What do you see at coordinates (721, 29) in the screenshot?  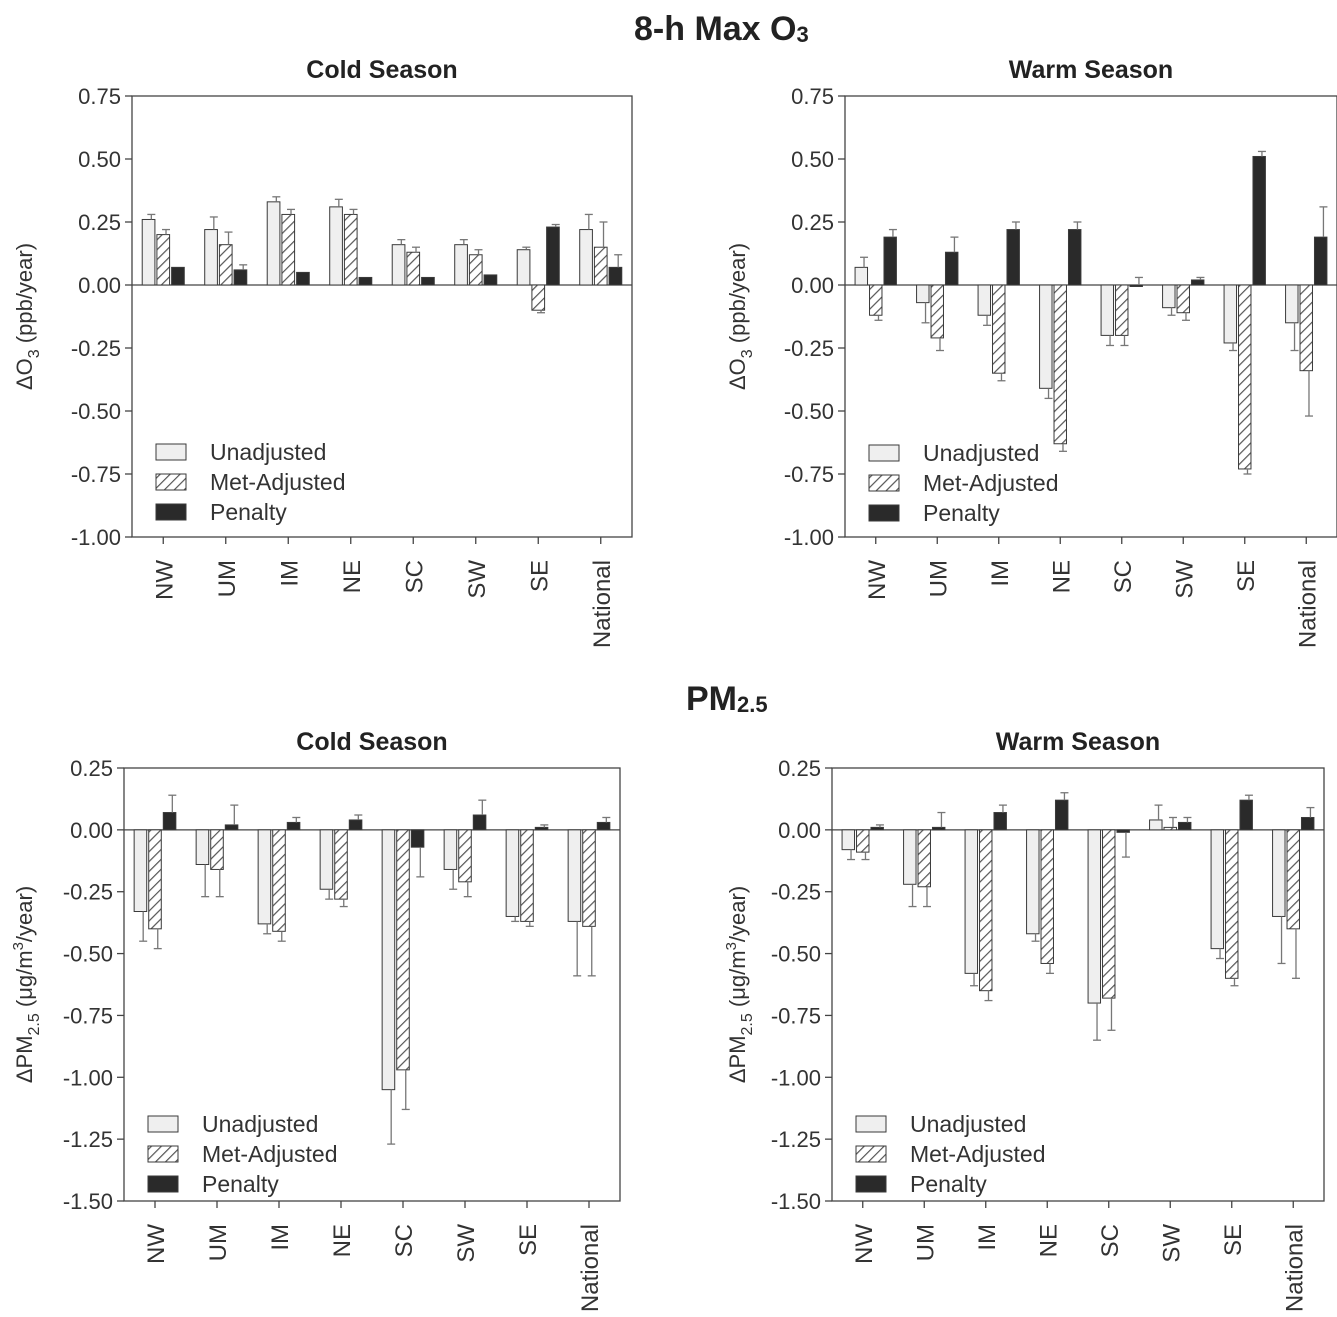 I see `o3-section-title: 8-h Max O3` at bounding box center [721, 29].